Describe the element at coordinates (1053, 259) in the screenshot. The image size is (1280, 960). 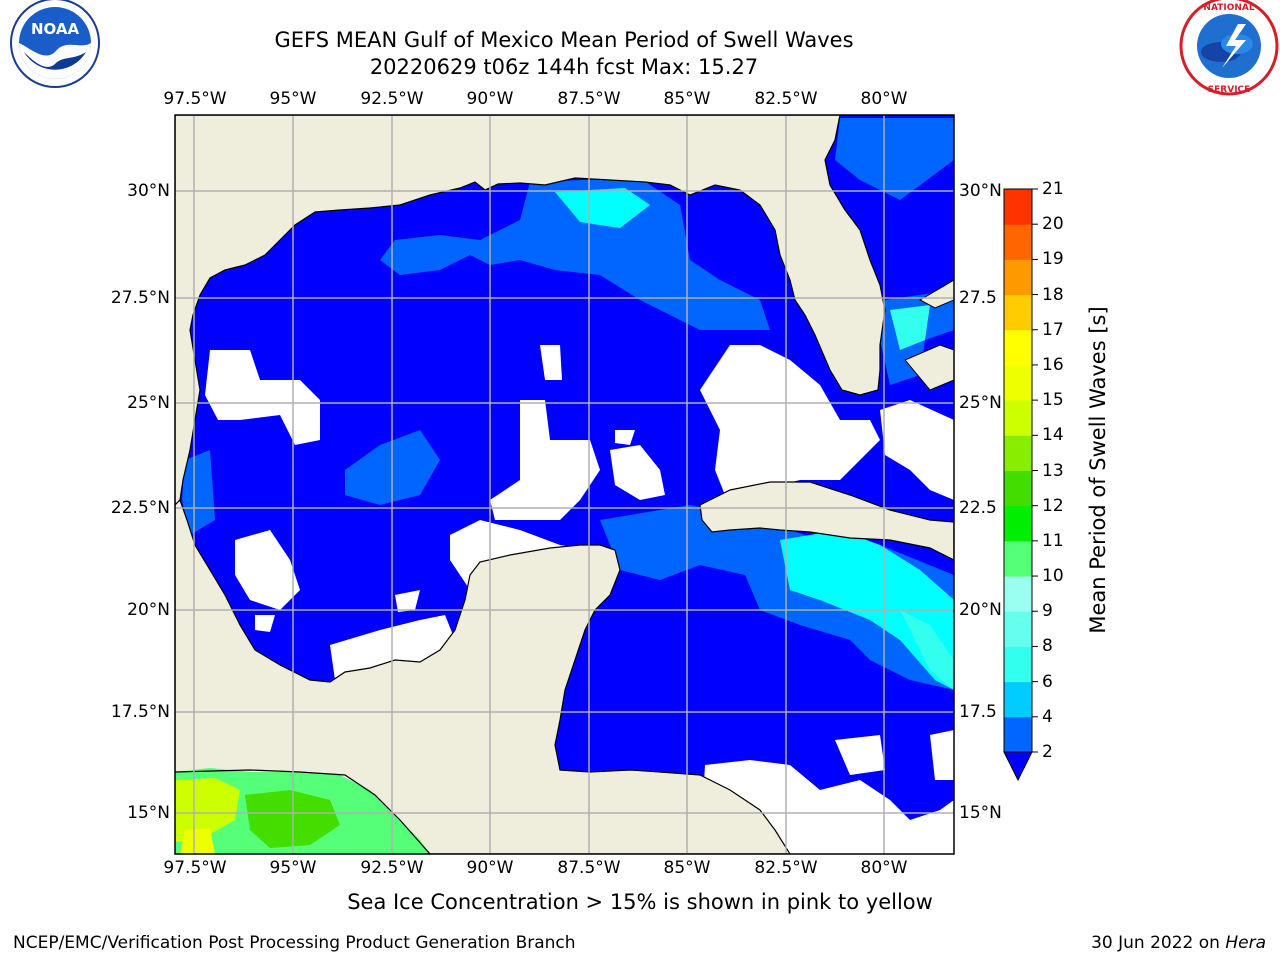
I see `colorbar-tick-label: 19` at that location.